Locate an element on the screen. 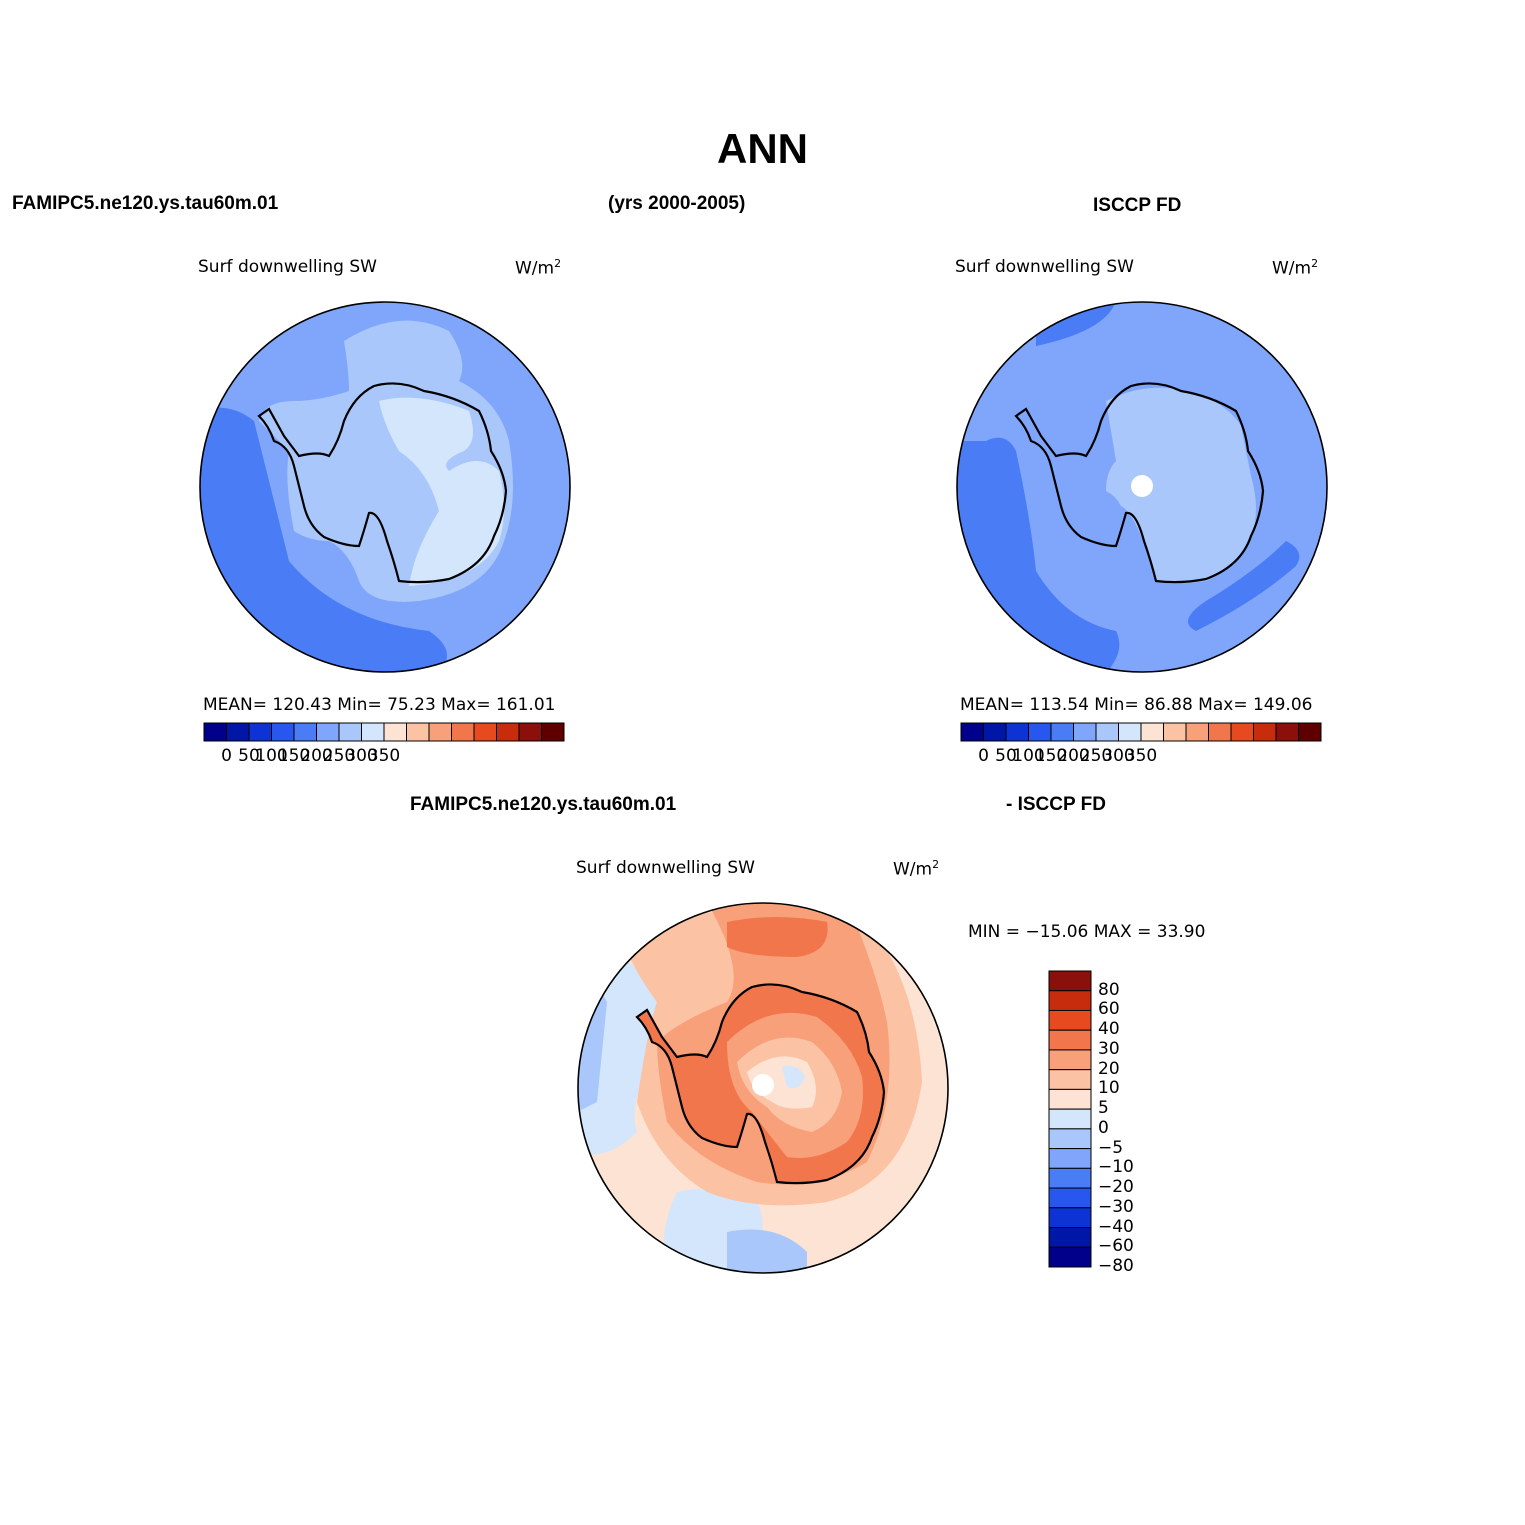  model-stats-label: MEAN= 120.43 Min= 75.23 Max= 161.01 is located at coordinates (379, 705).